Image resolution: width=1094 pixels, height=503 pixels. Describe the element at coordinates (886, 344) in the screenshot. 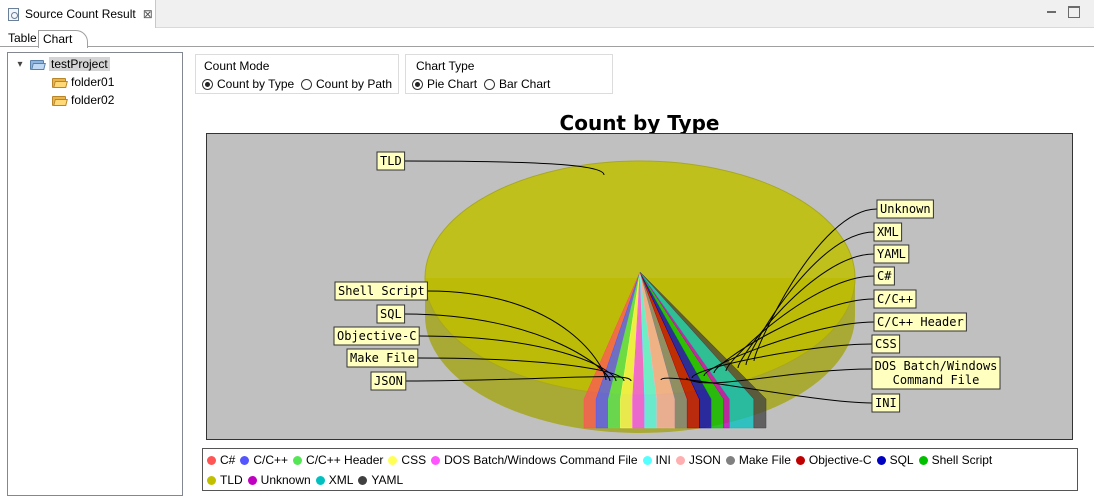

I see `svg-text: CSS` at that location.